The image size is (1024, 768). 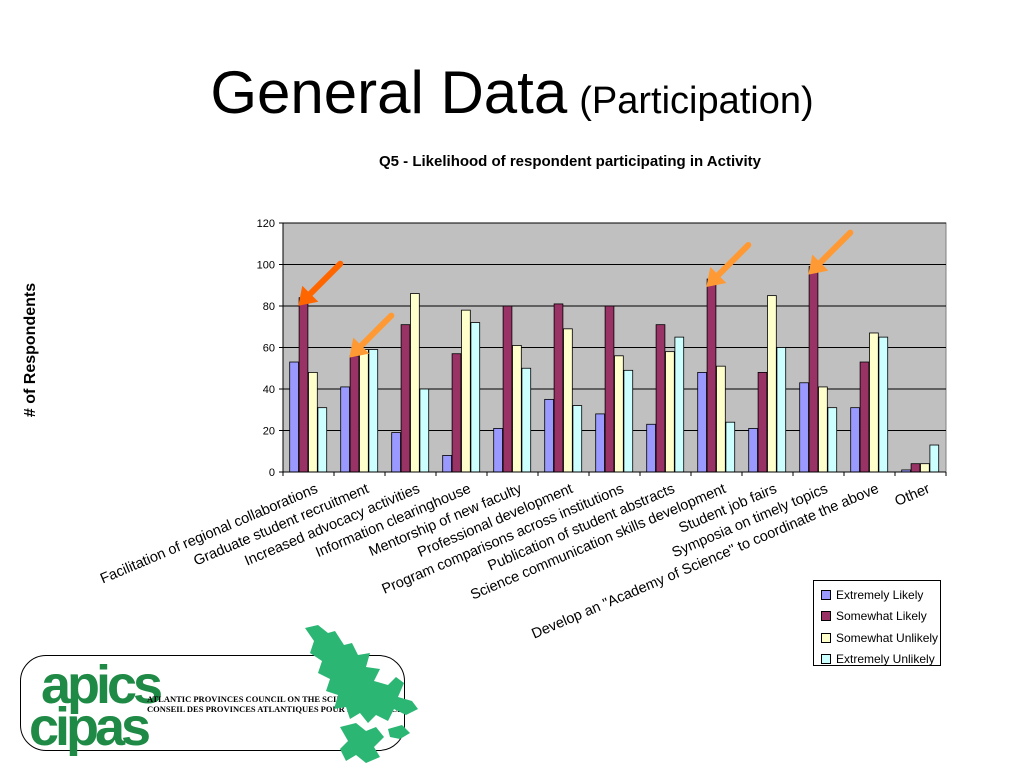 I want to click on y-tick-label: 60, so click(x=269, y=349).